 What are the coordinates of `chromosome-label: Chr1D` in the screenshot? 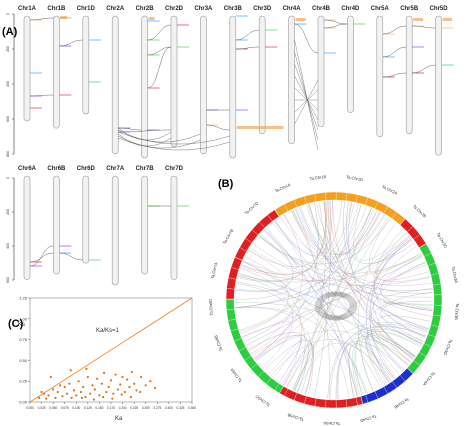 It's located at (86, 9).